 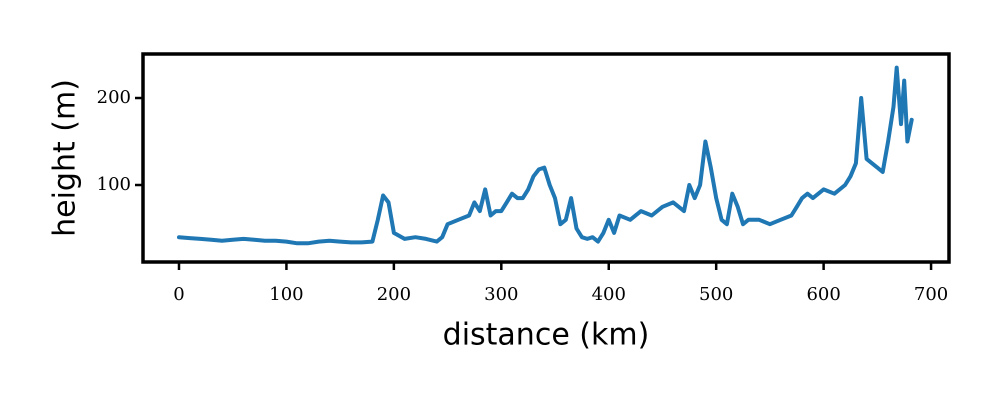 I want to click on x-tick-label: 600, so click(x=823, y=294).